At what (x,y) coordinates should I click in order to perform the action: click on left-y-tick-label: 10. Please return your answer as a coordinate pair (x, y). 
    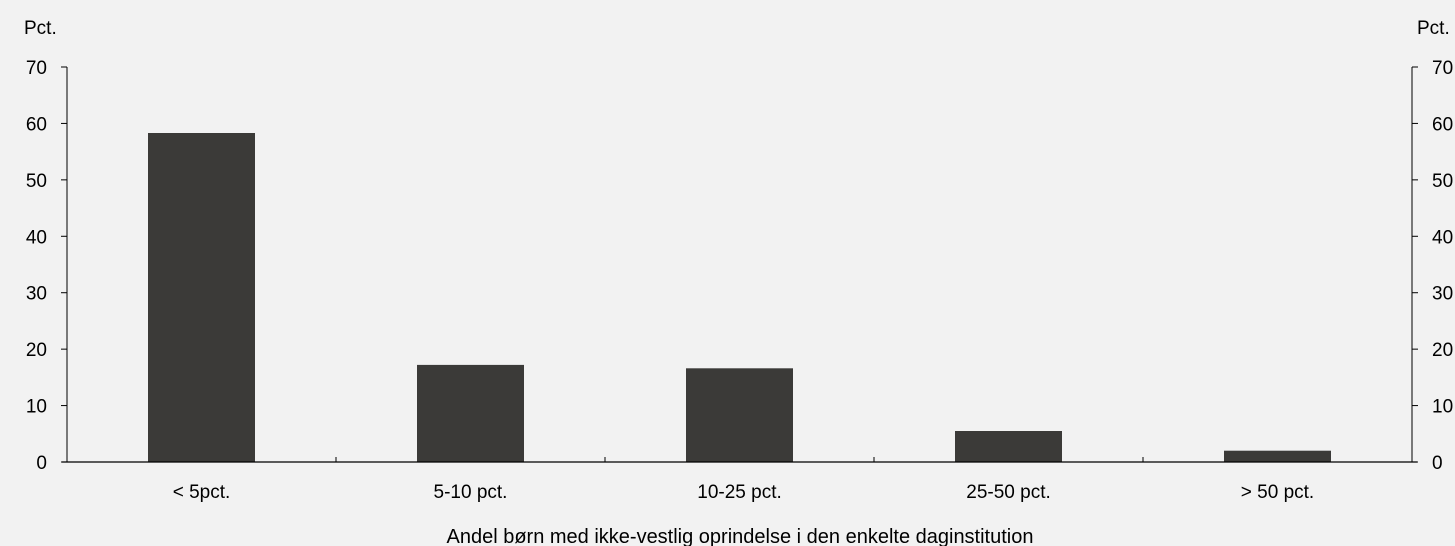
    Looking at the image, I should click on (36, 407).